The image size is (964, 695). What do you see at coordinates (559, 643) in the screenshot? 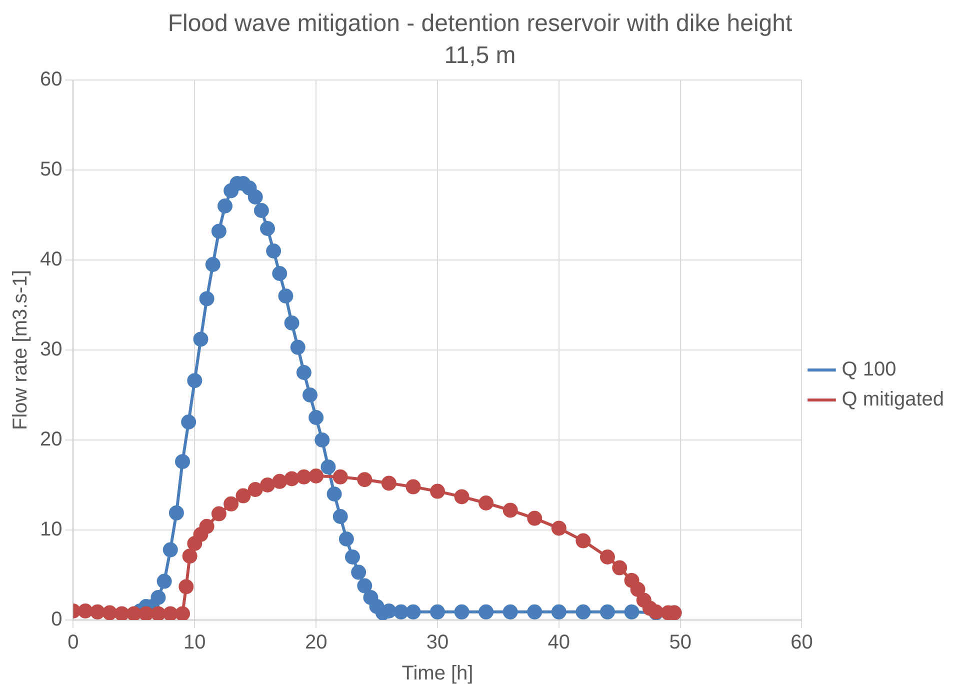
I see `x-tick-label: 40` at bounding box center [559, 643].